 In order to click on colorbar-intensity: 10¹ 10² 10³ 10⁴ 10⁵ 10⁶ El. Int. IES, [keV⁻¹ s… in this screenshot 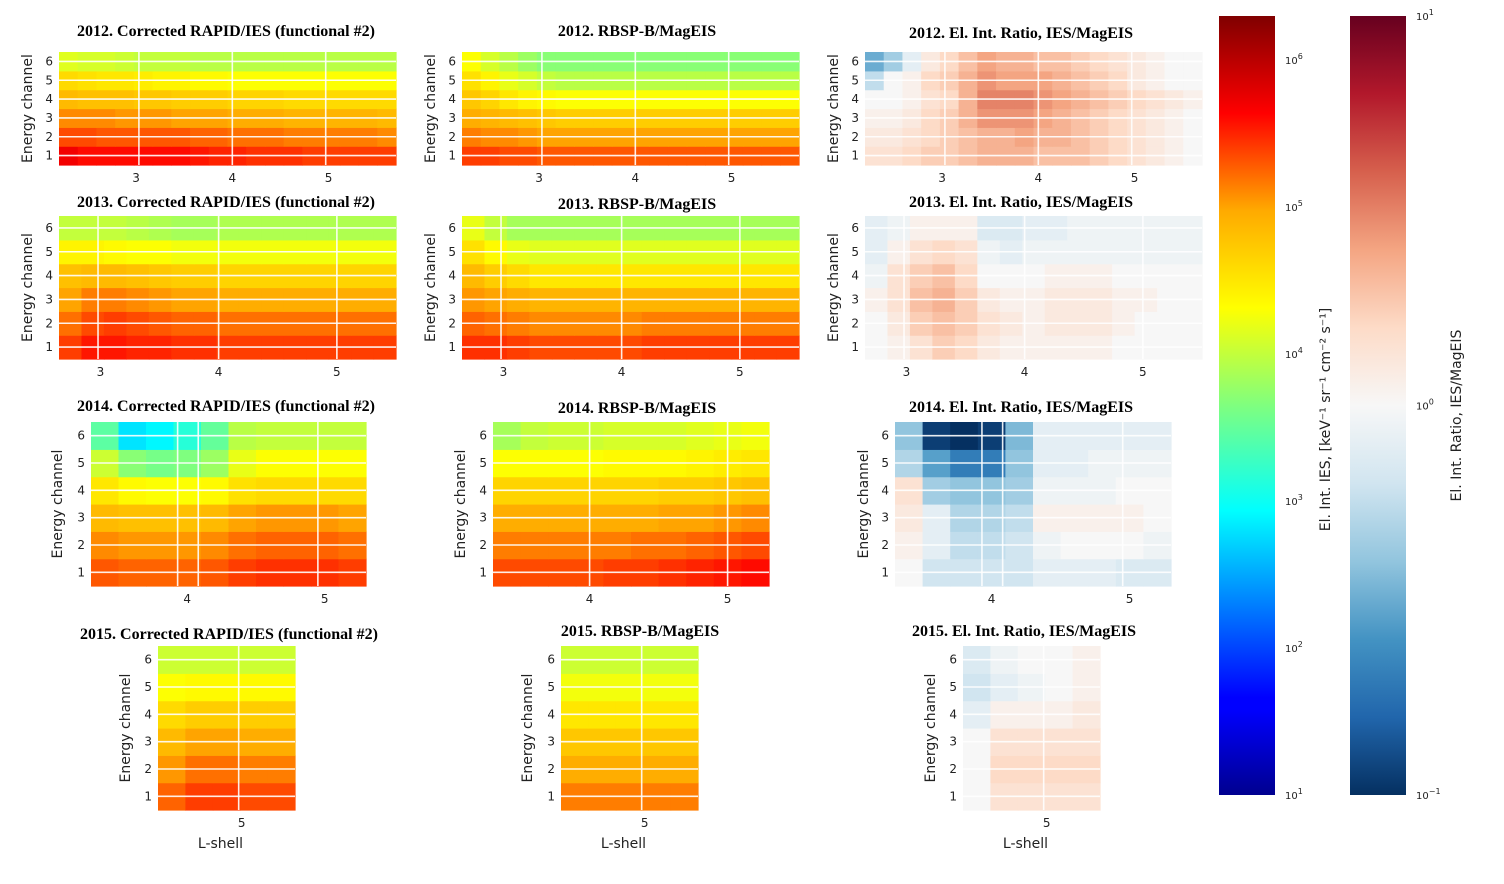, I will do `click(1276, 409)`.